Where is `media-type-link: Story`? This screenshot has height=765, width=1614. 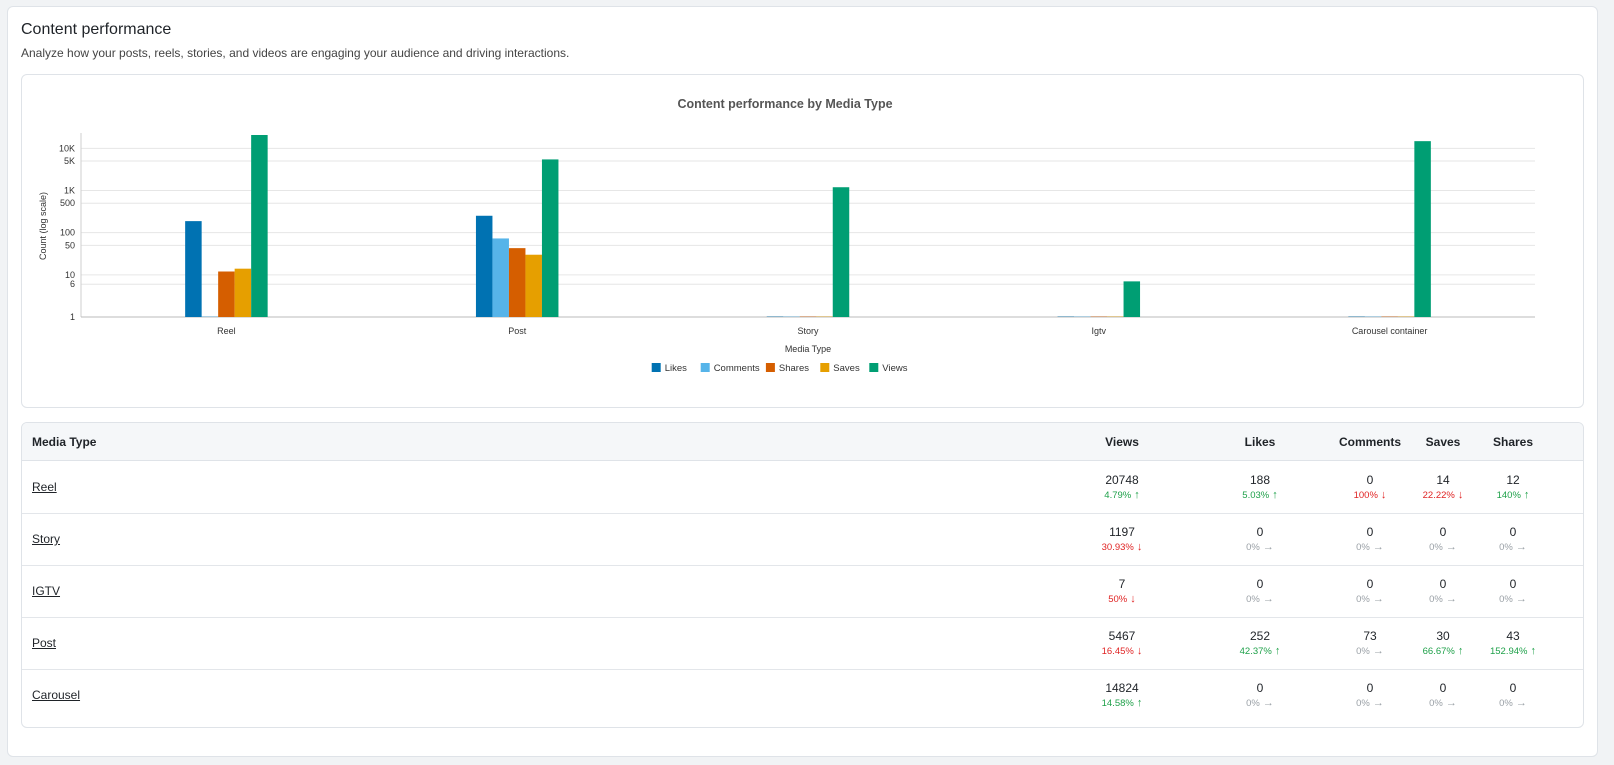 media-type-link: Story is located at coordinates (46, 539).